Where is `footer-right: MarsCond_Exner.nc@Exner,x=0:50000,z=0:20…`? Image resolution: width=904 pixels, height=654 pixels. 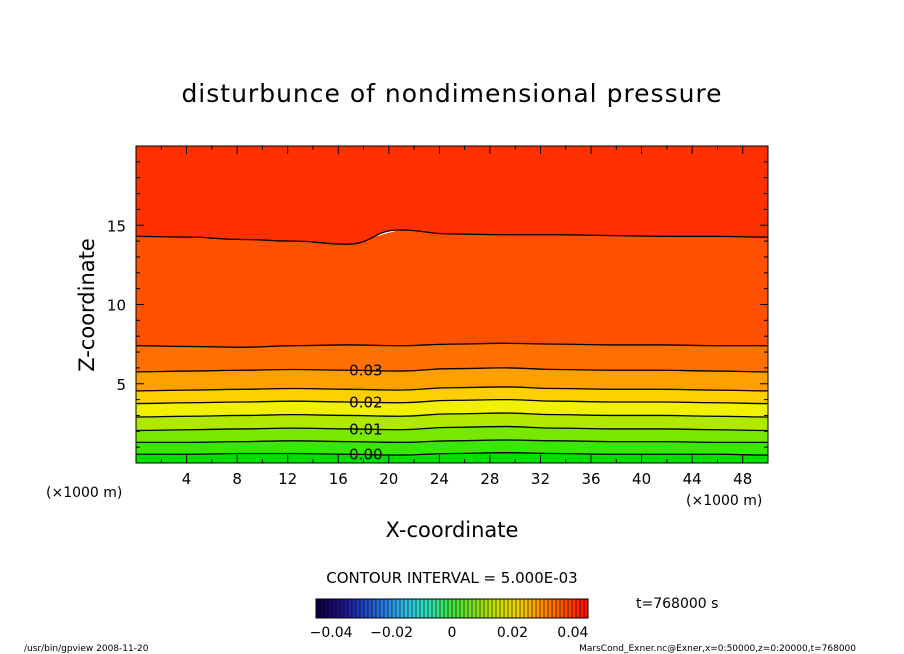
footer-right: MarsCond_Exner.nc@Exner,x=0:50000,z=0:20… is located at coordinates (717, 649).